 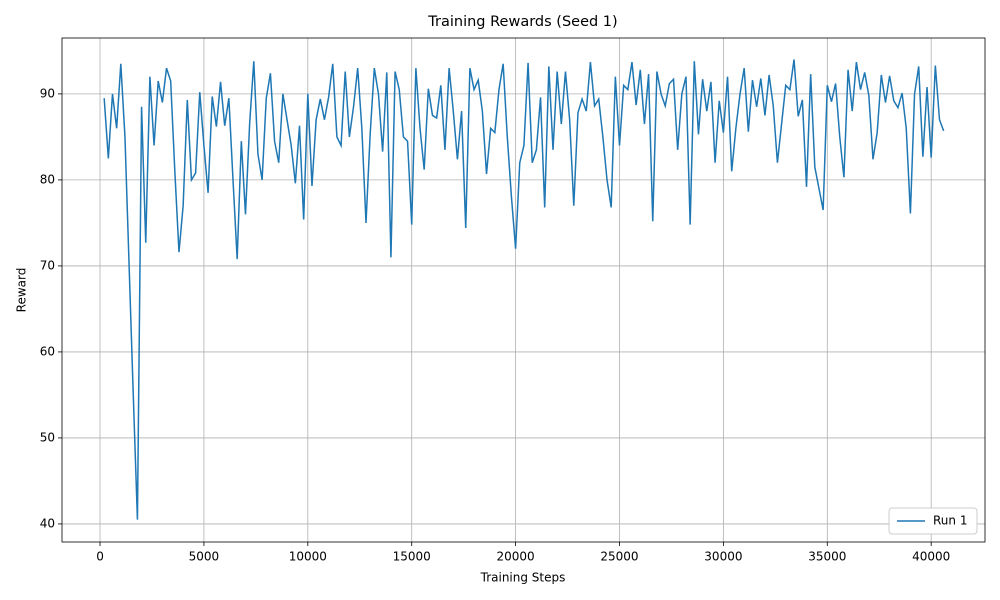 What do you see at coordinates (827, 557) in the screenshot?
I see `x-tick-label: 35000` at bounding box center [827, 557].